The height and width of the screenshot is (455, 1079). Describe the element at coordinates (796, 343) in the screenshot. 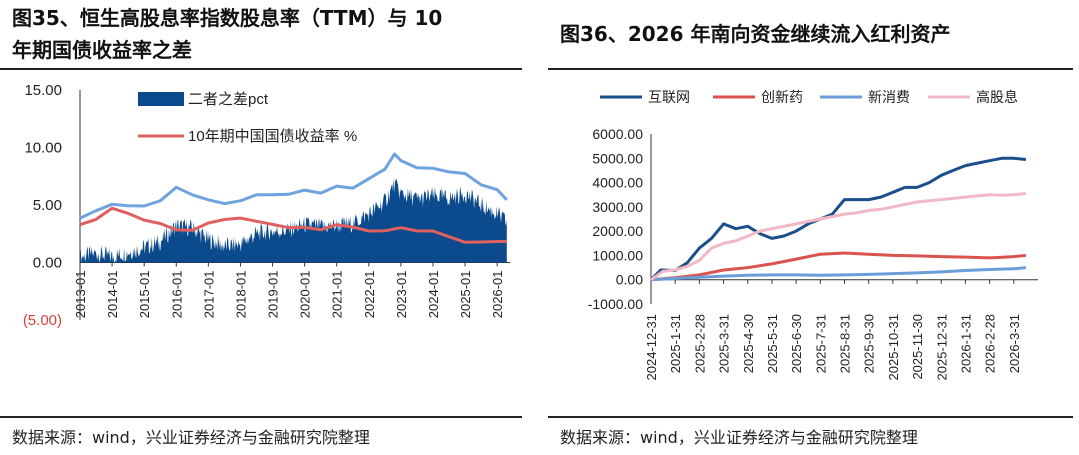

I see `right-x-tick-label: 2025-6-30` at that location.